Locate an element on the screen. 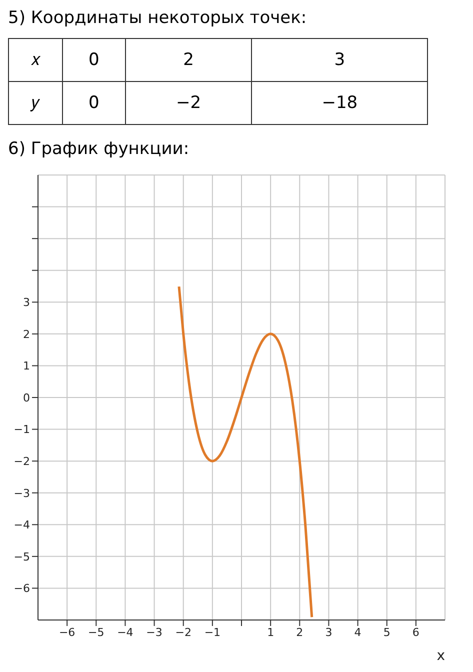  y-tick-label: −1 is located at coordinates (22, 429).